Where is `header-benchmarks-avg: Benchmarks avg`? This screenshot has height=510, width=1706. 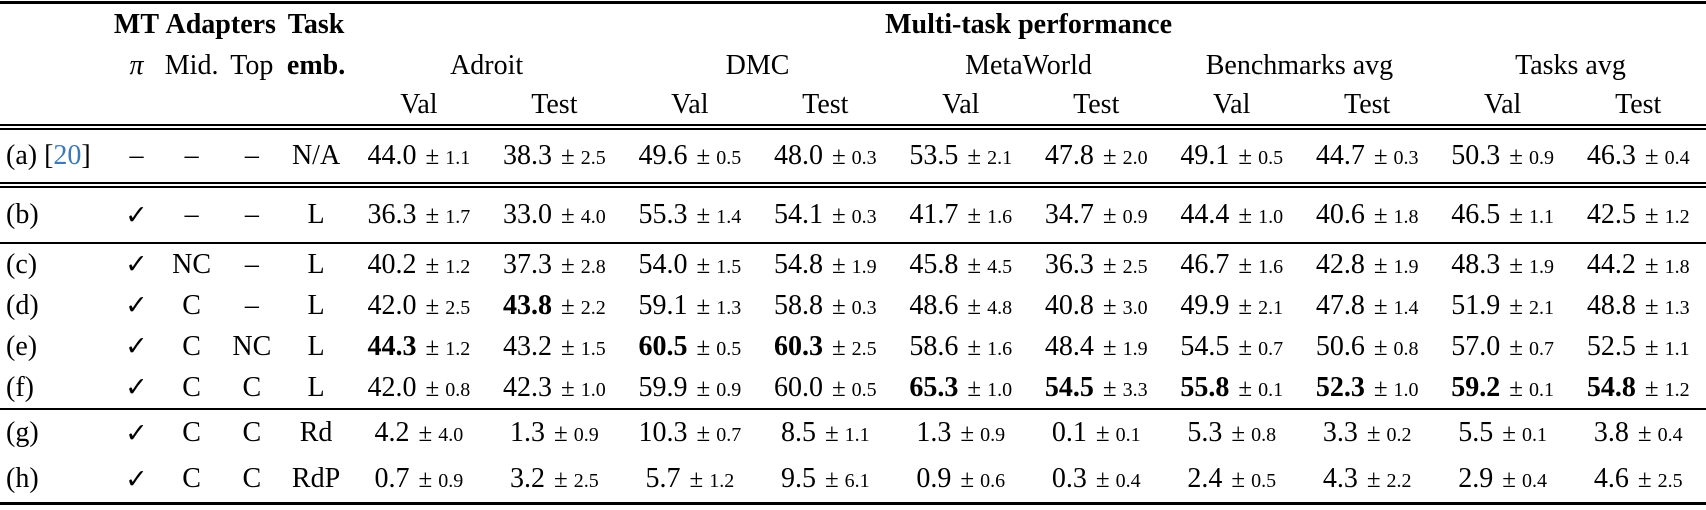 header-benchmarks-avg: Benchmarks avg is located at coordinates (1299, 65).